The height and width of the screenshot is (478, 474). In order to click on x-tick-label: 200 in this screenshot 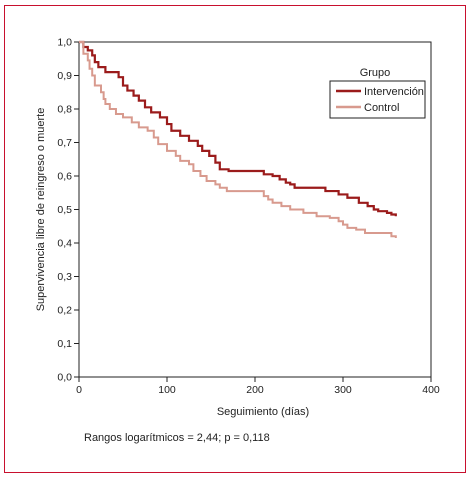, I will do `click(255, 390)`.